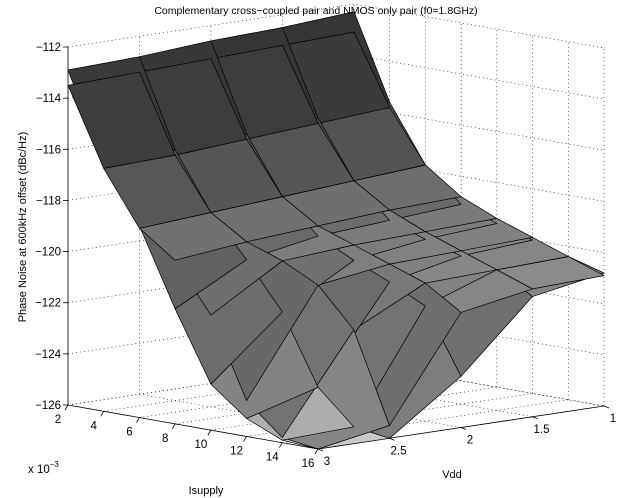  What do you see at coordinates (23, 227) in the screenshot?
I see `z-axis-label: Phase Noise at 600kHz offset (dBc/Hz)` at bounding box center [23, 227].